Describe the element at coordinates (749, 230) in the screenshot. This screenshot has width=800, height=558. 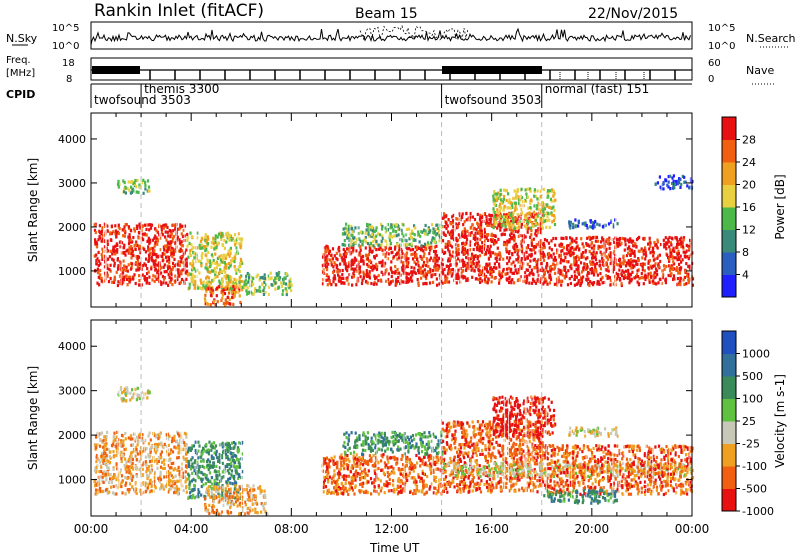
I see `colorbar-tick-label: 12` at that location.